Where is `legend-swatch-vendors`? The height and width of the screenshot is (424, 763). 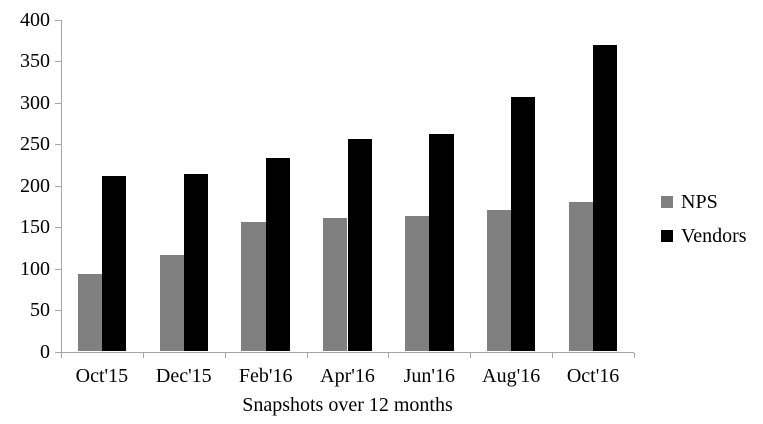
legend-swatch-vendors is located at coordinates (667, 236).